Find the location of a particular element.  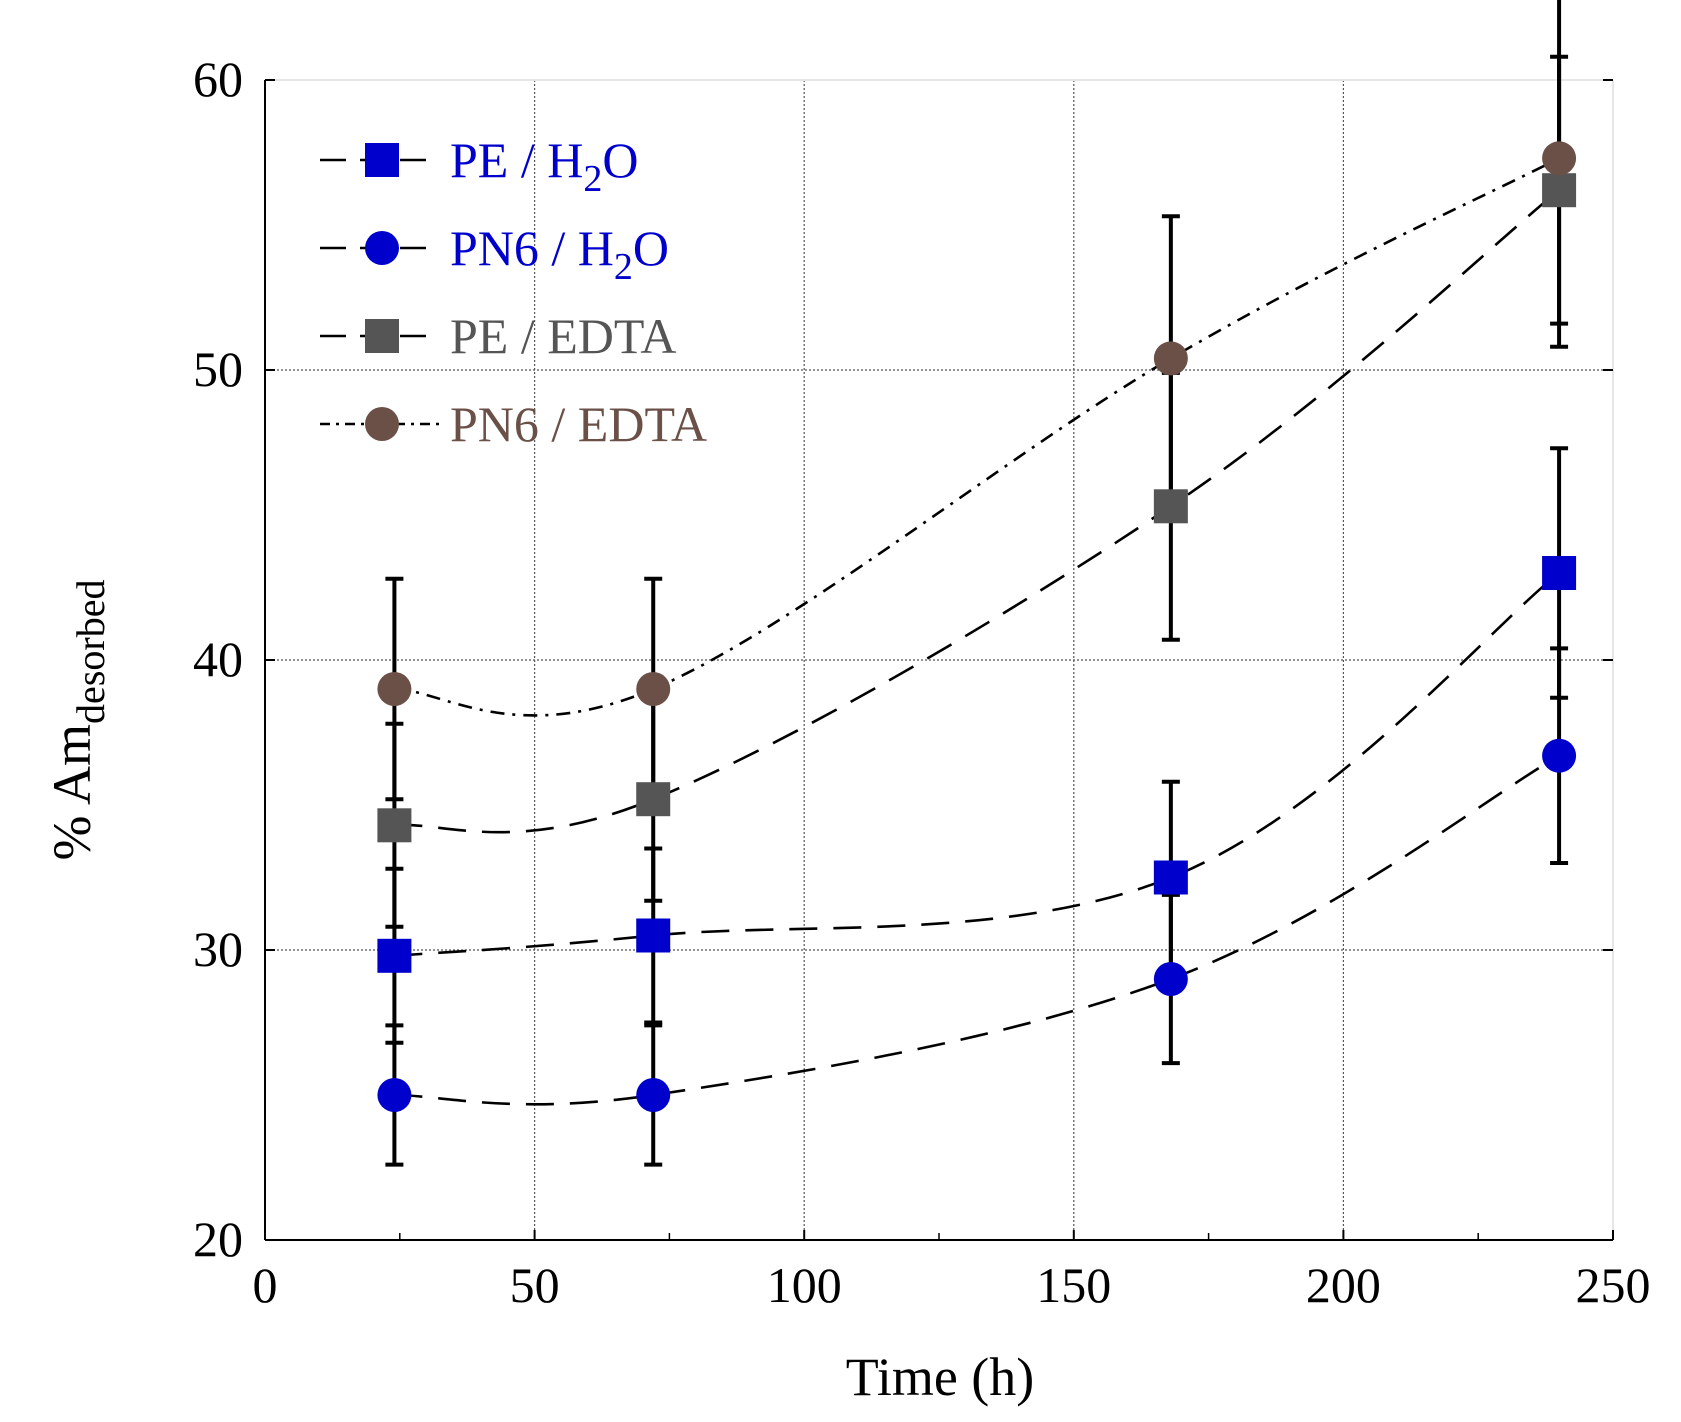

y-axis-title-main: % Am is located at coordinates (72, 792).